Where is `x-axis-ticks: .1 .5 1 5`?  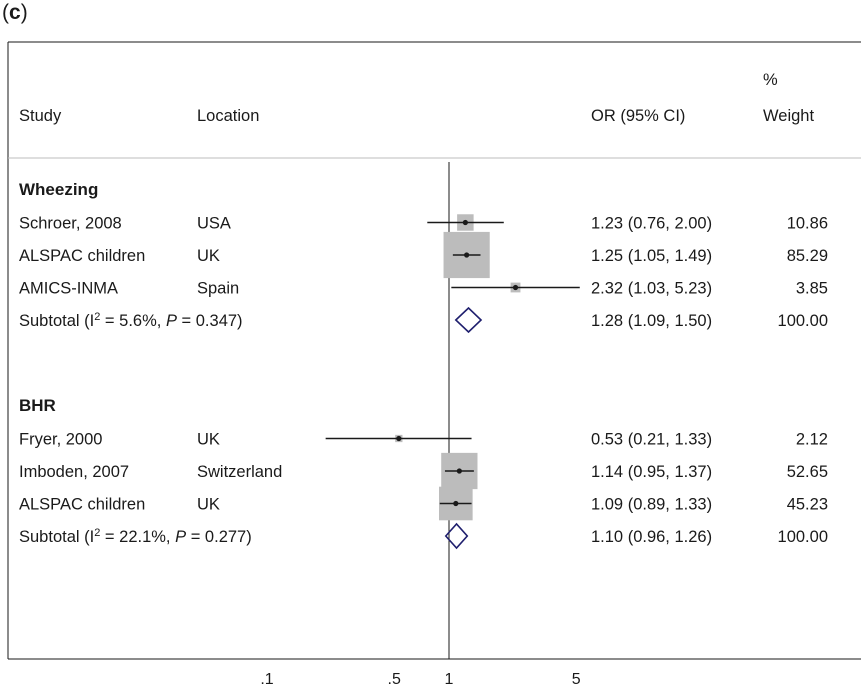 x-axis-ticks: .1 .5 1 5 is located at coordinates (420, 679).